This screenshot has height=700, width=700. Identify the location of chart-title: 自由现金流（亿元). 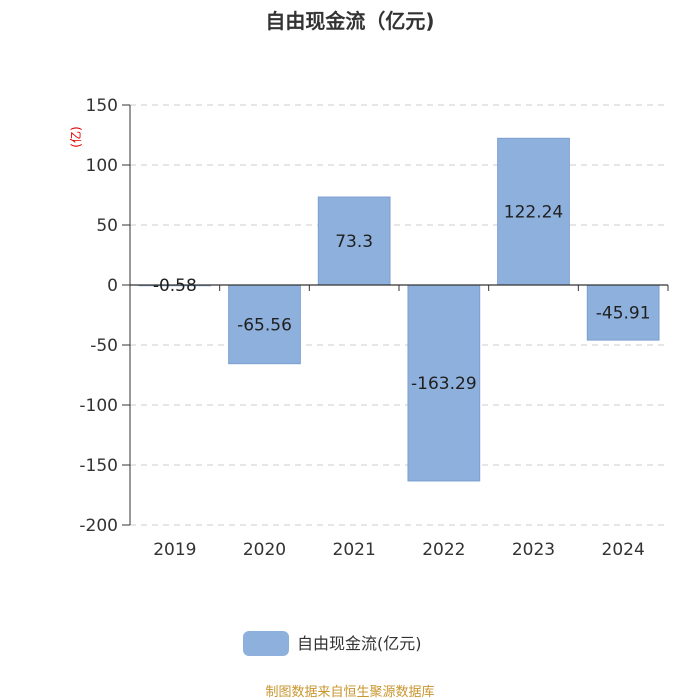
(349, 21).